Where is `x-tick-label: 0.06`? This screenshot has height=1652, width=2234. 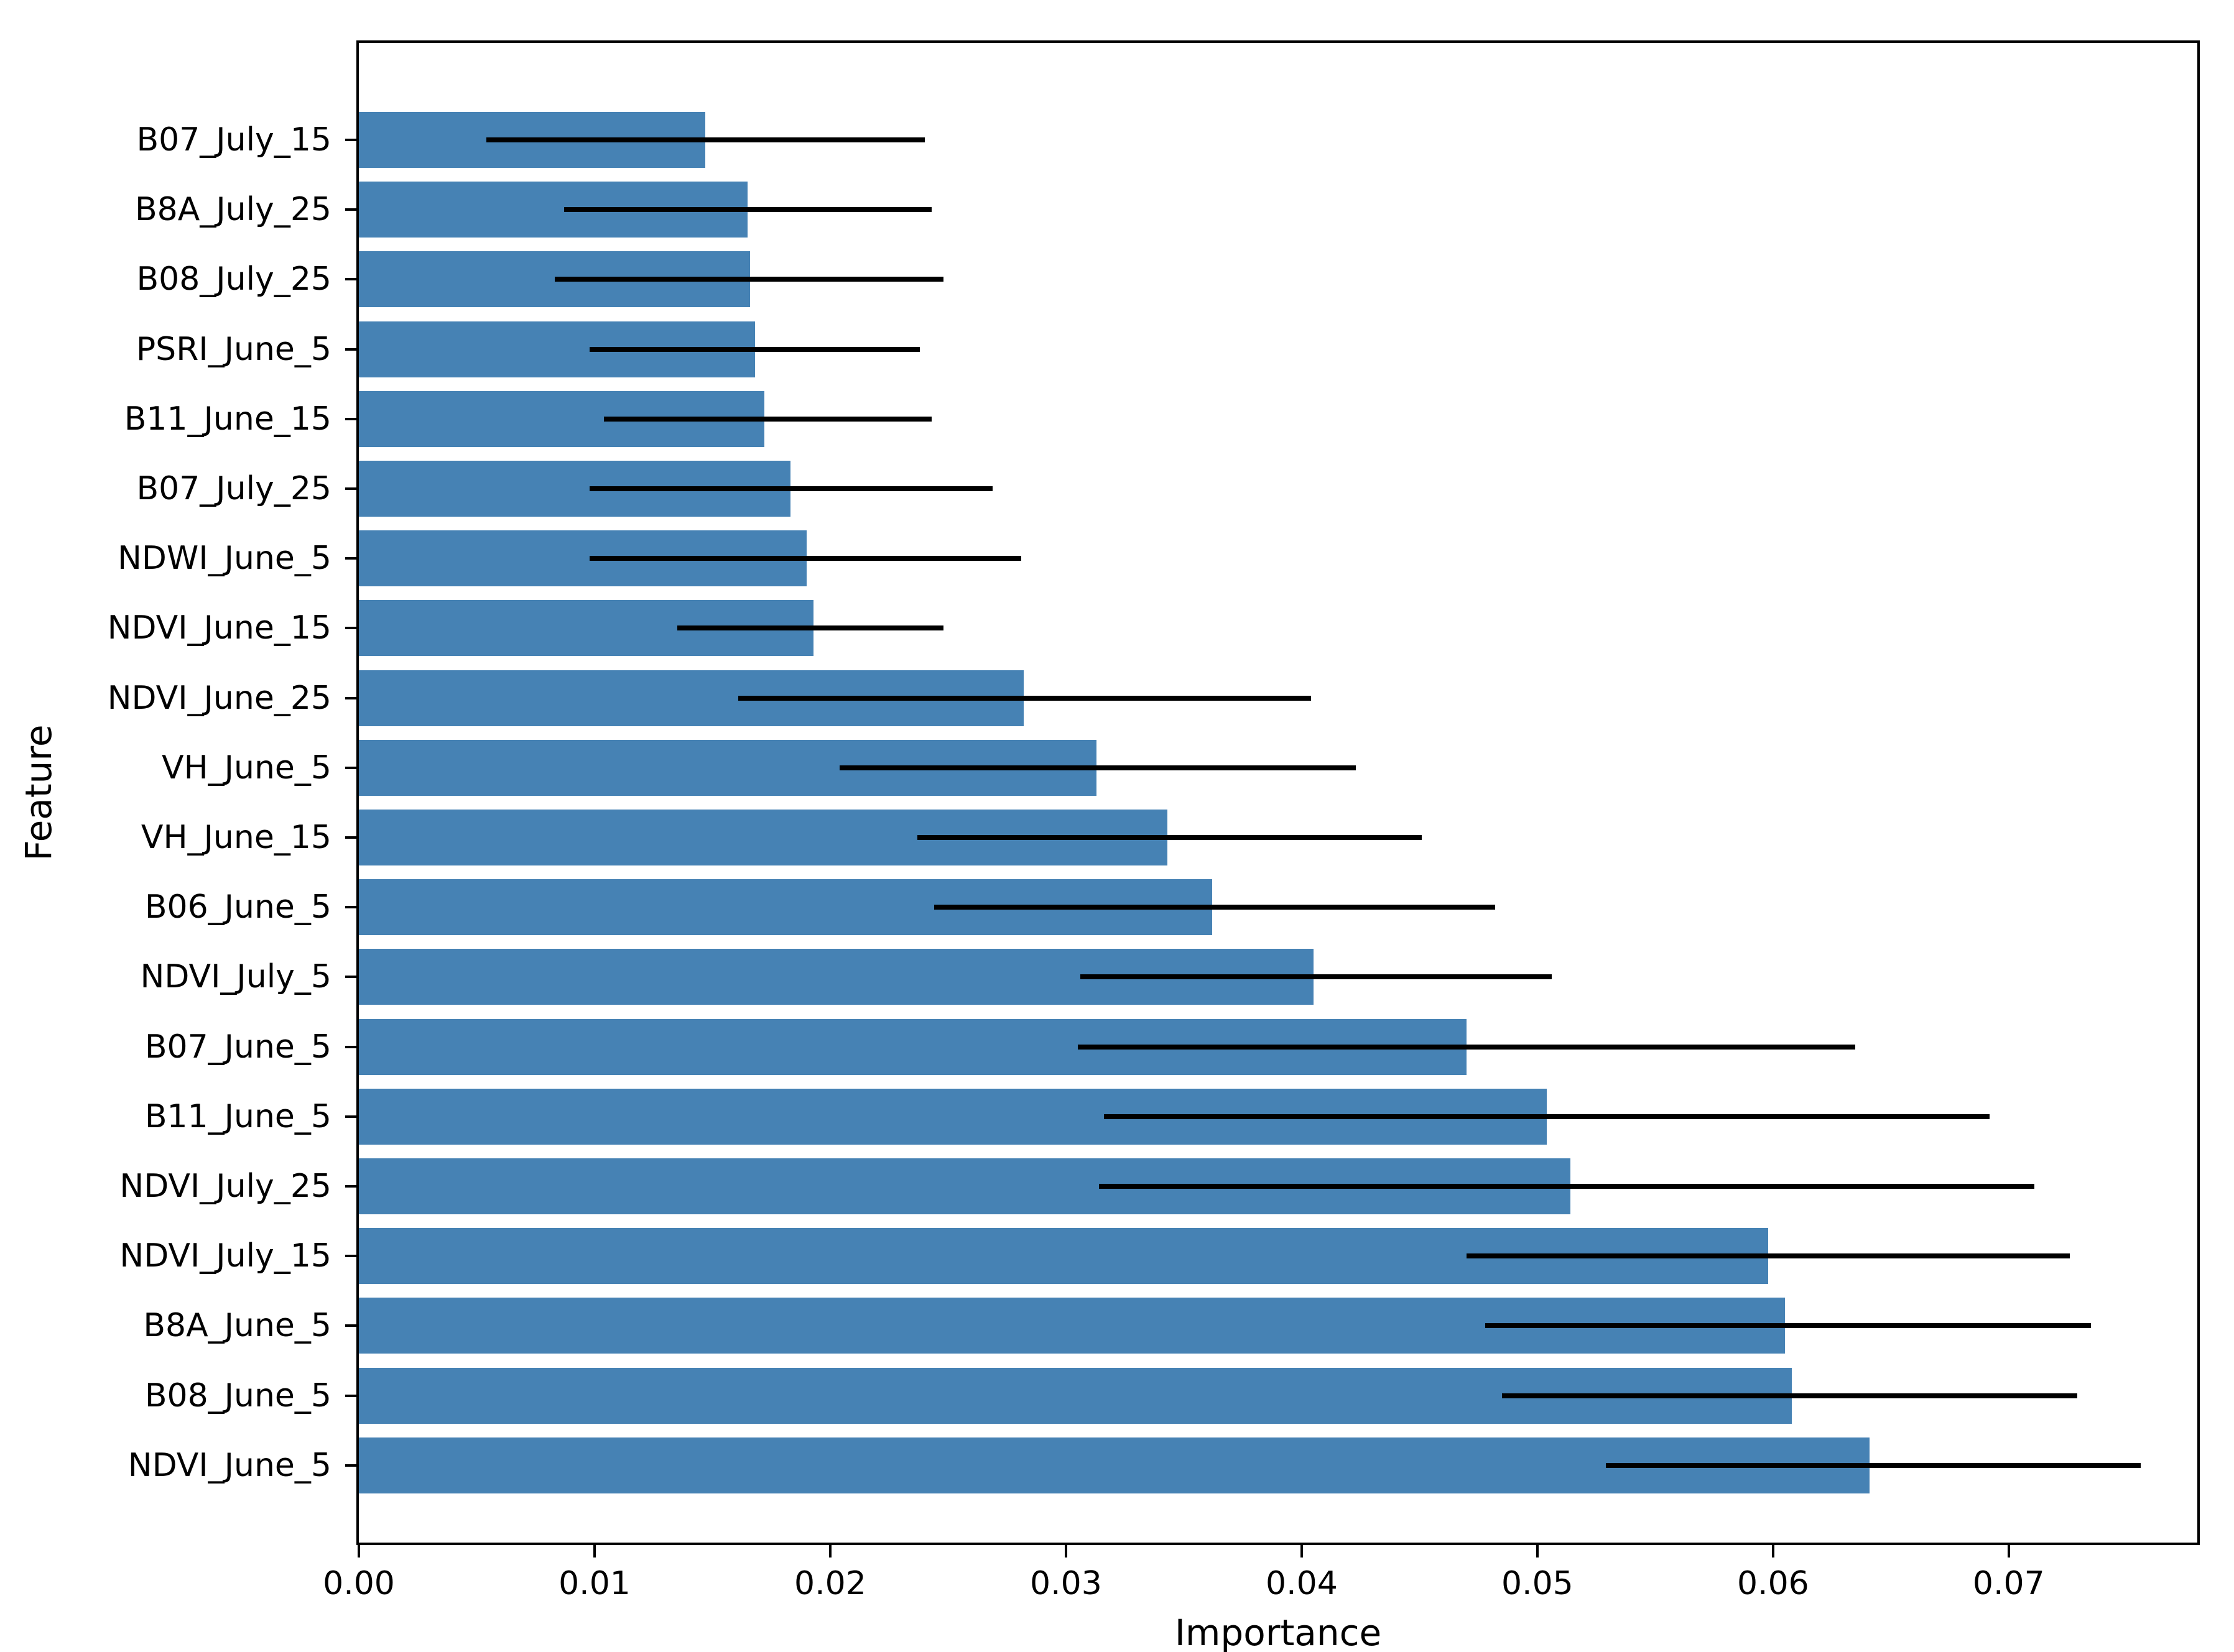 x-tick-label: 0.06 is located at coordinates (1773, 1583).